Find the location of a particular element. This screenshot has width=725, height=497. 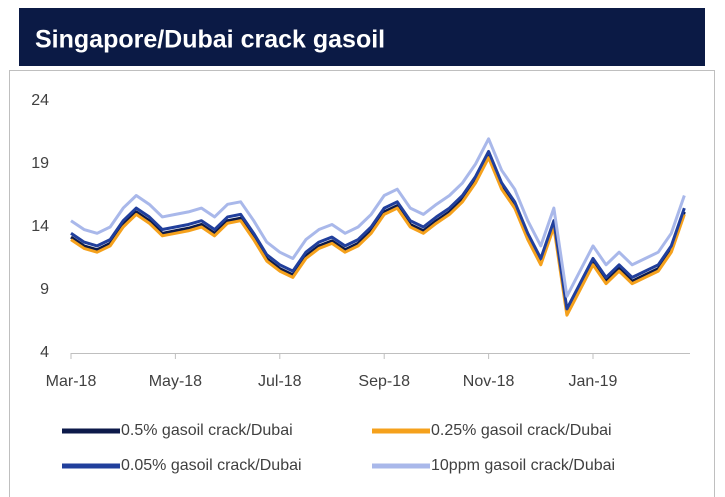

x-tick-label: Mar-18 is located at coordinates (71, 381).